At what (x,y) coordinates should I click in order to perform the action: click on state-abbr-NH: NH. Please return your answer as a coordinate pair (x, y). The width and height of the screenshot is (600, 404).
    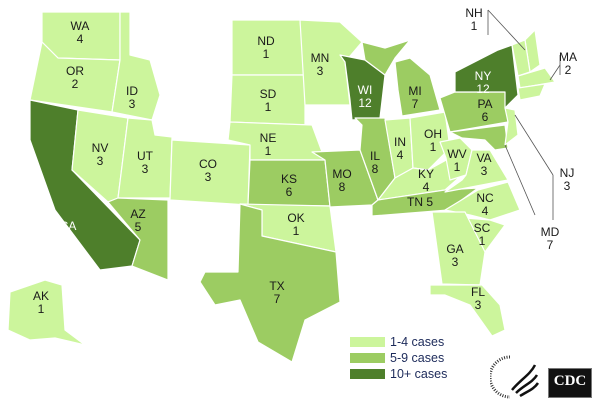
    Looking at the image, I should click on (473, 13).